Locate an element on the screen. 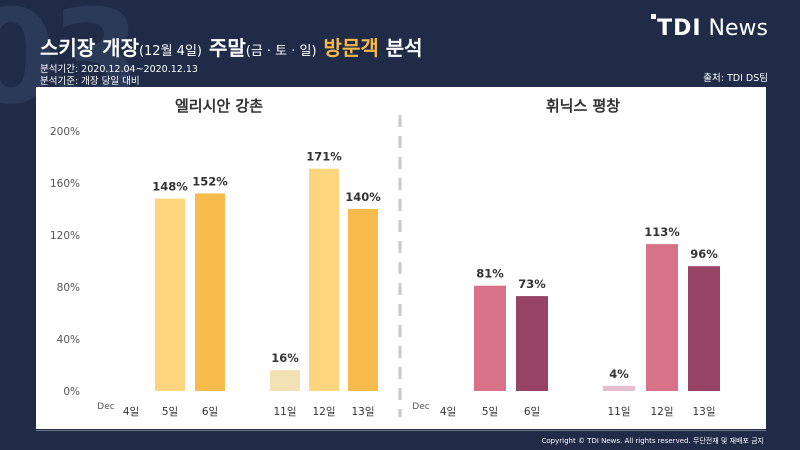  data-label: 171% is located at coordinates (324, 157).